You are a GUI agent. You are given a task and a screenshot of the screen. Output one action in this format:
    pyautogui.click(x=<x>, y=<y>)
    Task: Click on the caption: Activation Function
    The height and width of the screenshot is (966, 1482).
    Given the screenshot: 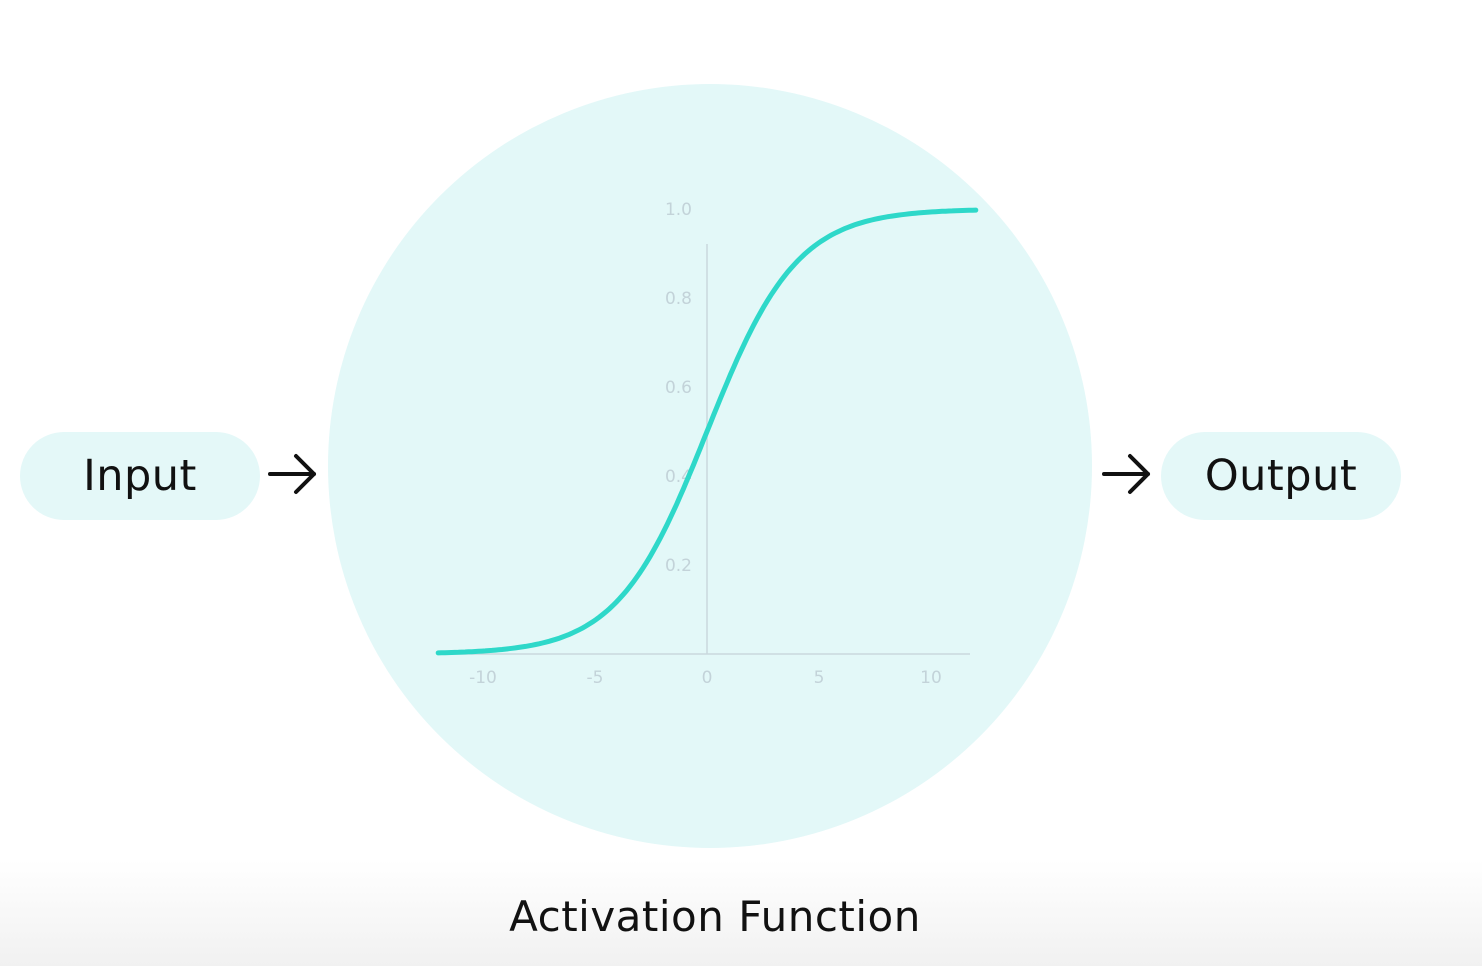 What is the action you would take?
    pyautogui.click(x=715, y=916)
    